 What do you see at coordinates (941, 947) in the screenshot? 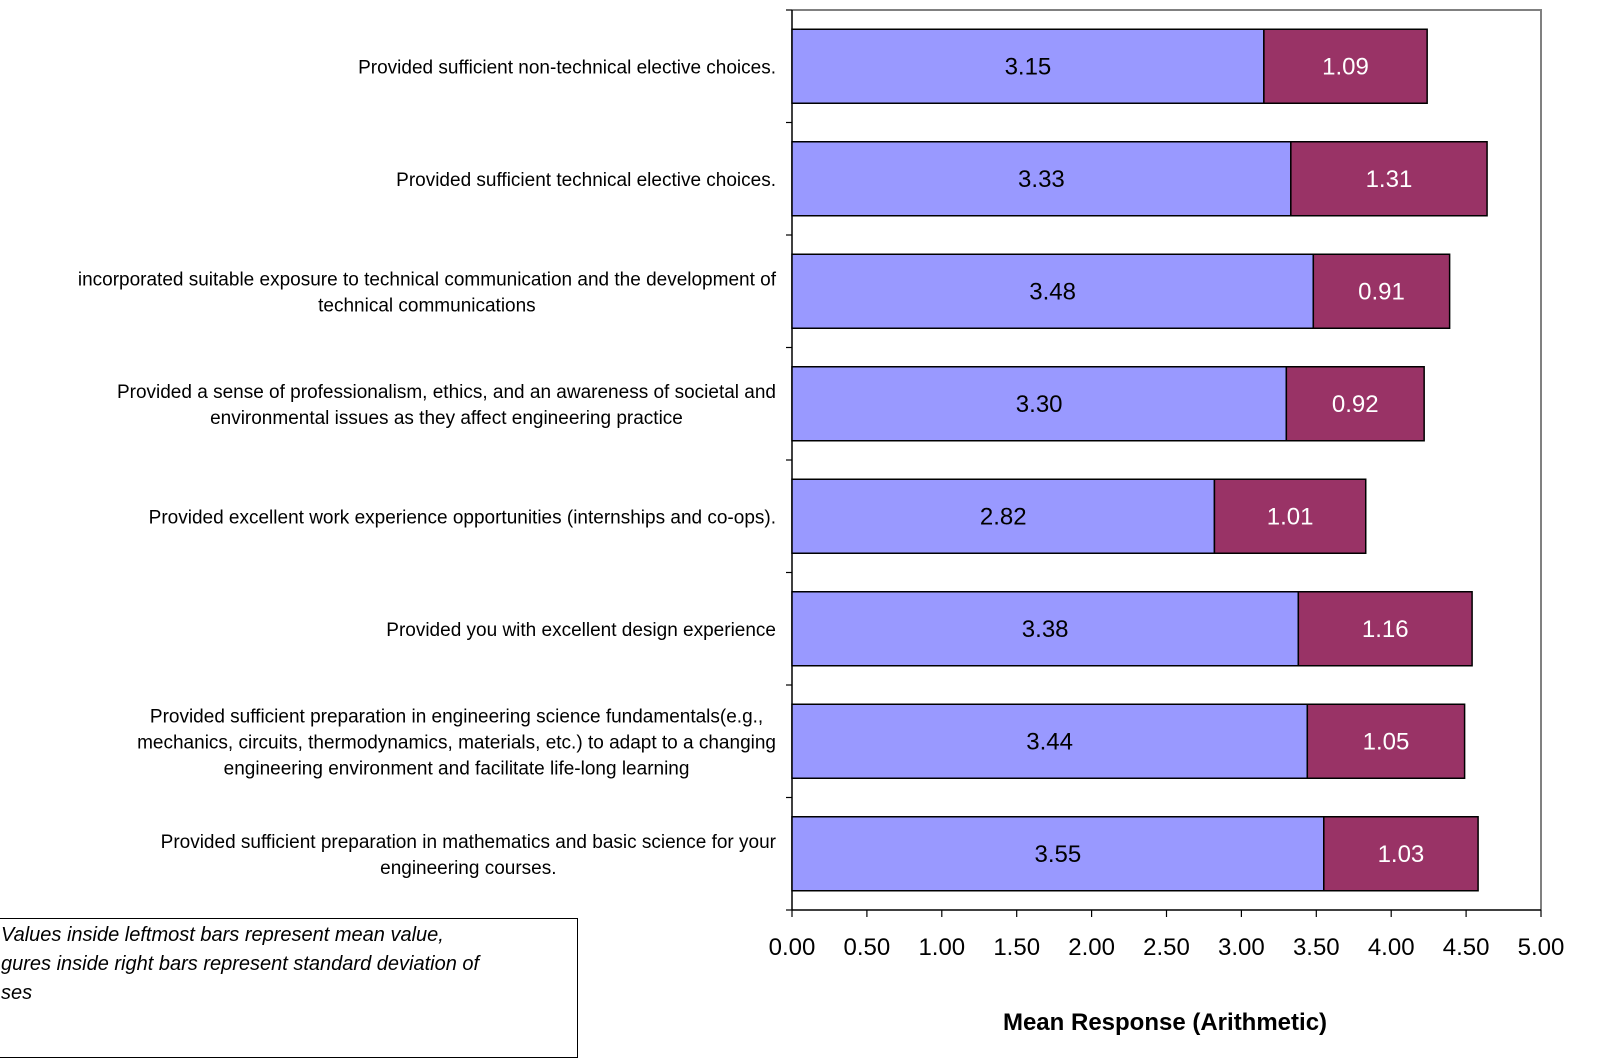
I see `x-tick-label: 1.00` at bounding box center [941, 947].